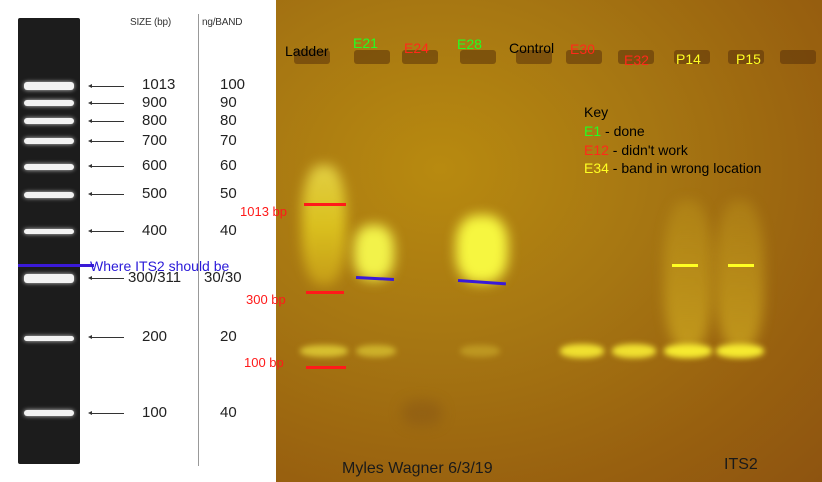 The image size is (822, 482). What do you see at coordinates (56, 265) in the screenshot?
I see `its2-indicator-line` at bounding box center [56, 265].